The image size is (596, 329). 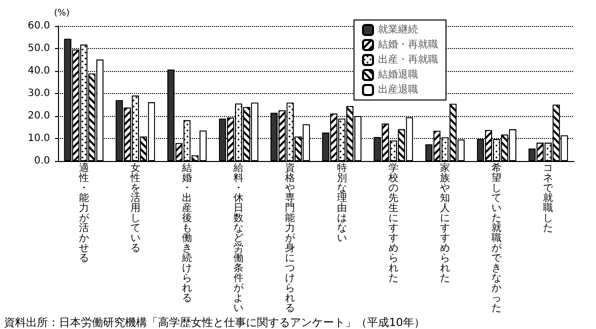 I want to click on legend-label: 出産・再就職, so click(x=408, y=60).